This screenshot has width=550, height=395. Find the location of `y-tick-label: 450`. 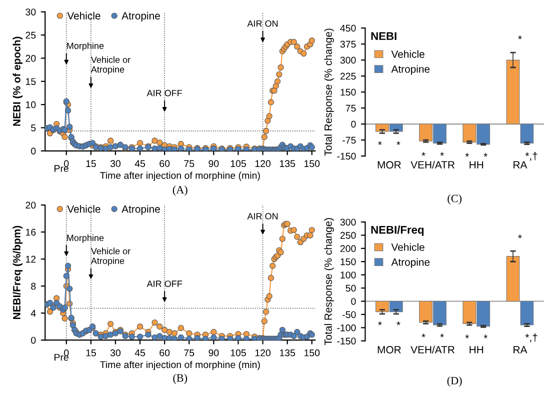

y-tick-label: 450 is located at coordinates (348, 28).